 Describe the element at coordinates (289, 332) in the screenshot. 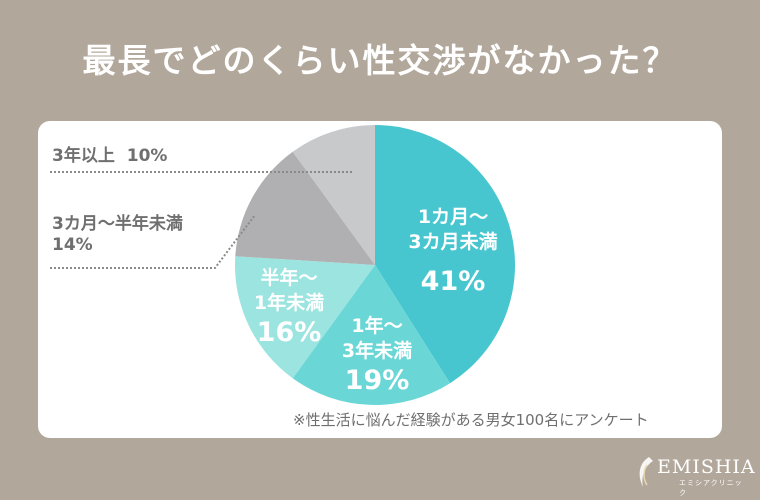

I see `slice-3-percent: 16%` at that location.